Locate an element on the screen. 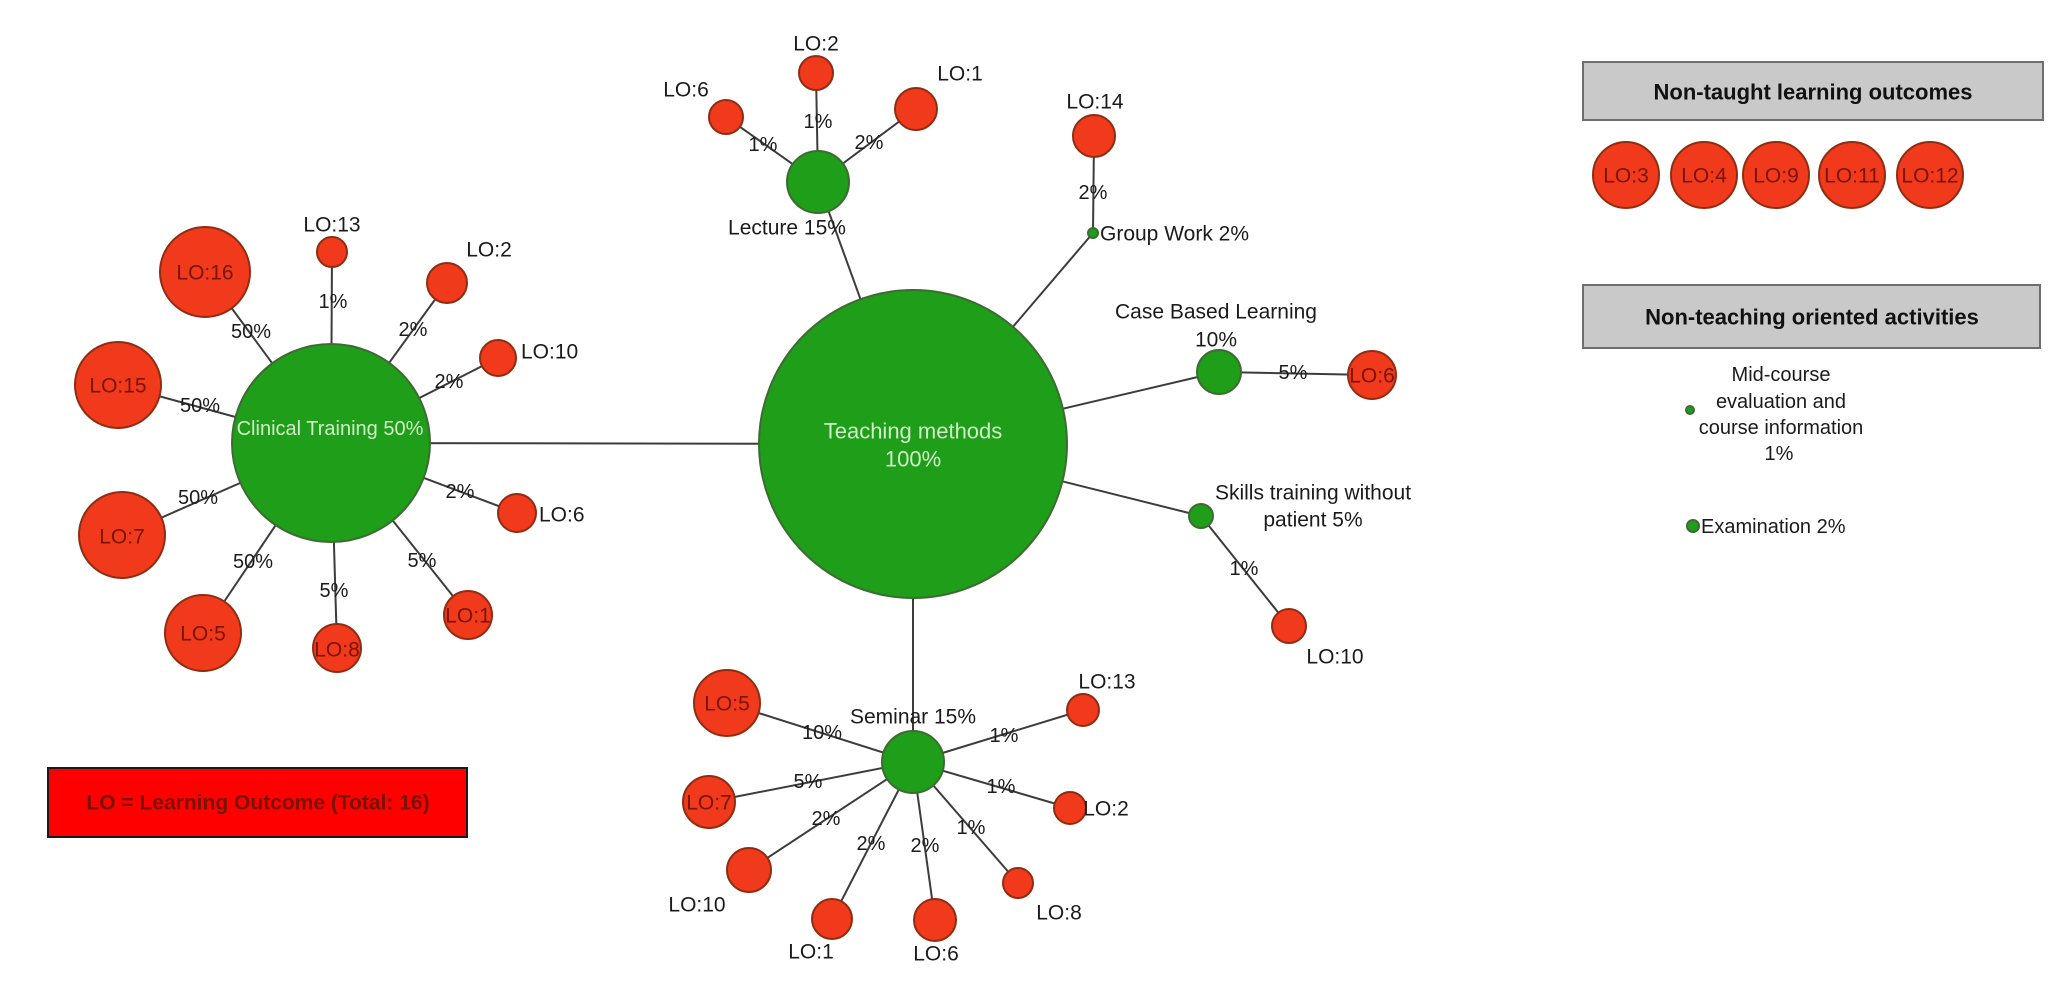  lecture-lo6-label: LO:6 is located at coordinates (686, 90).